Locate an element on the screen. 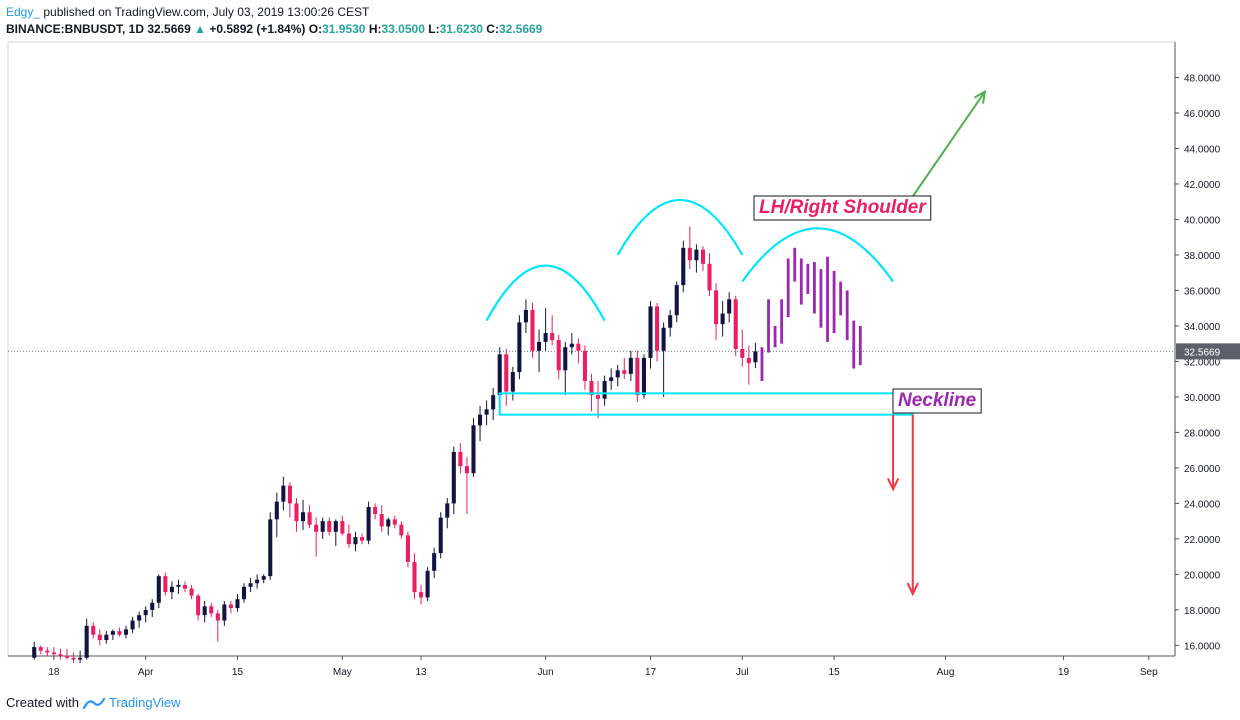 The image size is (1240, 720). y-tick-label: 26.0000 is located at coordinates (1202, 469).